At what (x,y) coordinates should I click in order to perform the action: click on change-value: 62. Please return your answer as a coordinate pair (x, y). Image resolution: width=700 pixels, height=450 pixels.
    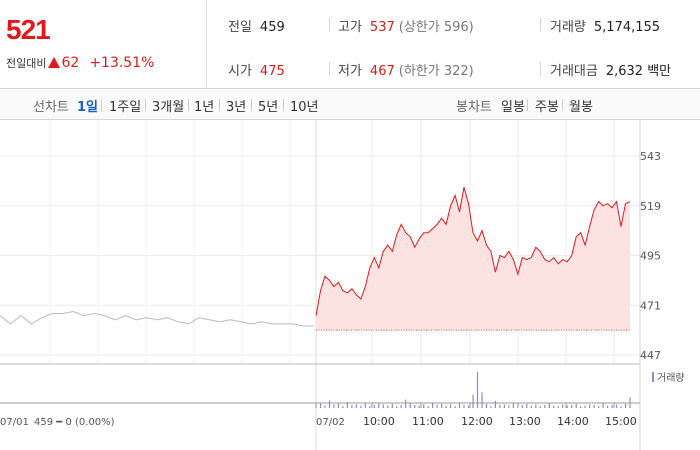
    Looking at the image, I should click on (70, 63).